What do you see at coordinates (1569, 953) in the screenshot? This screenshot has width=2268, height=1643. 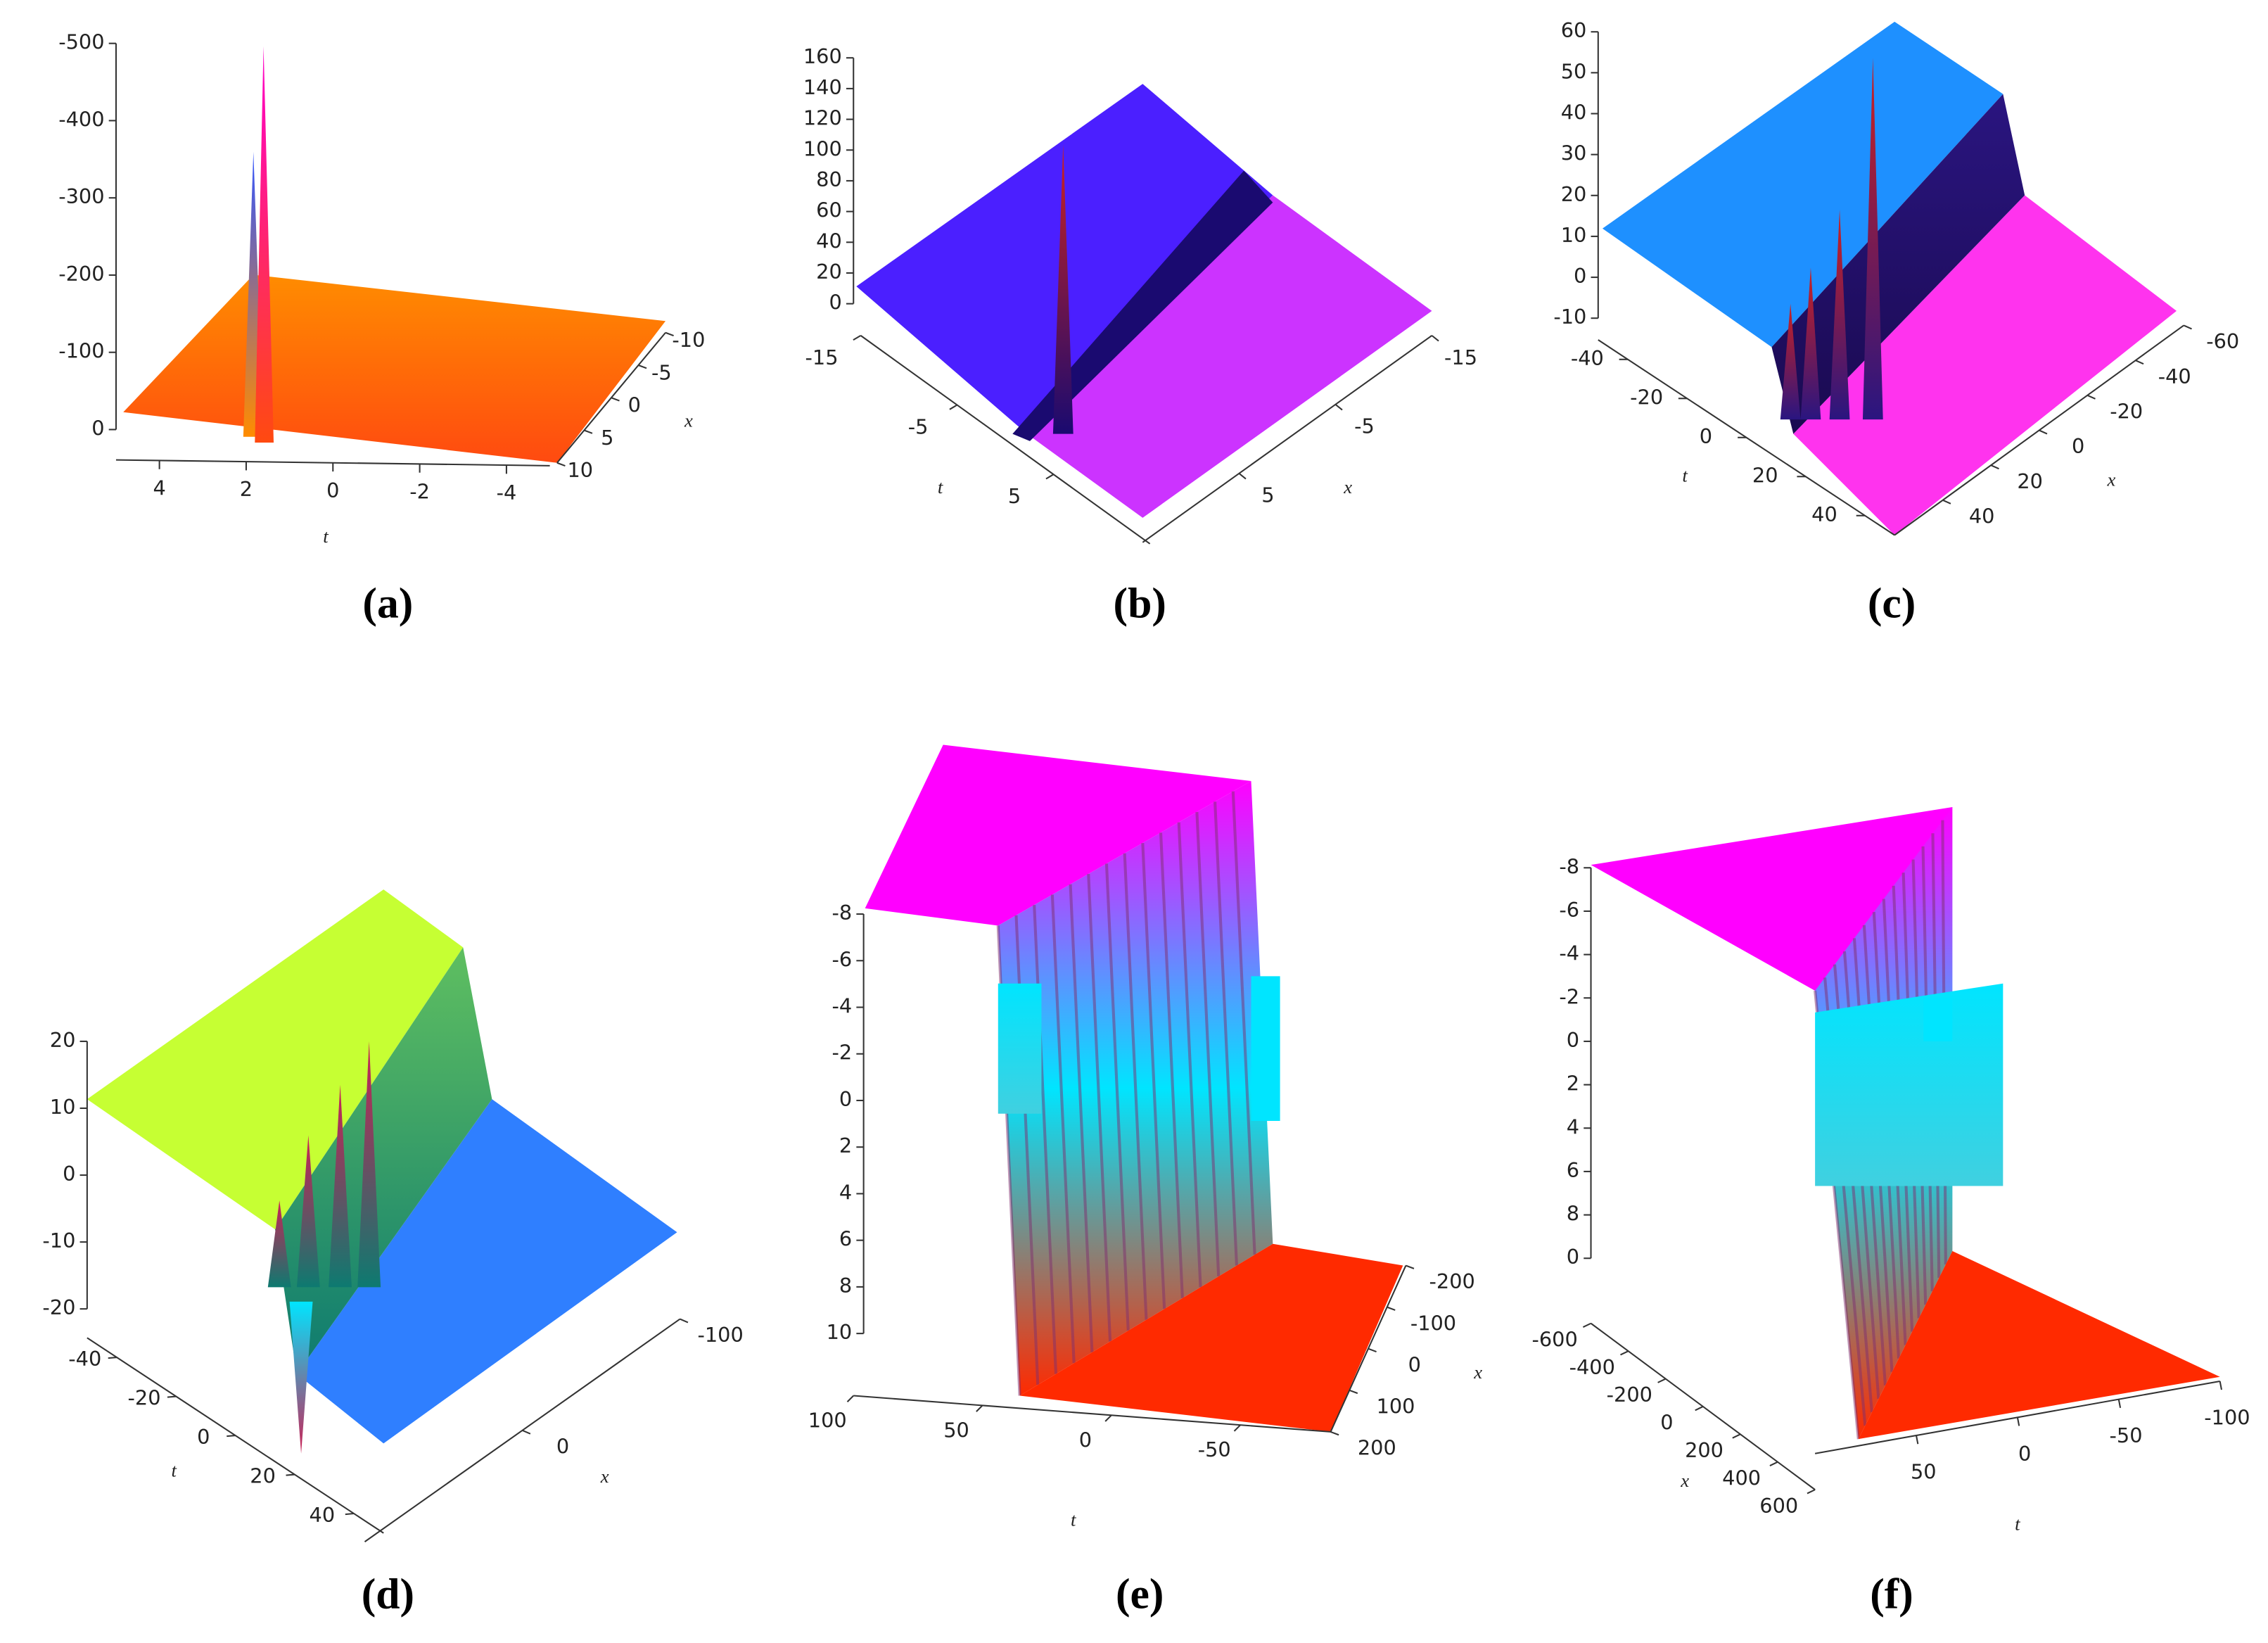 I see `z-tick-label: -4` at bounding box center [1569, 953].